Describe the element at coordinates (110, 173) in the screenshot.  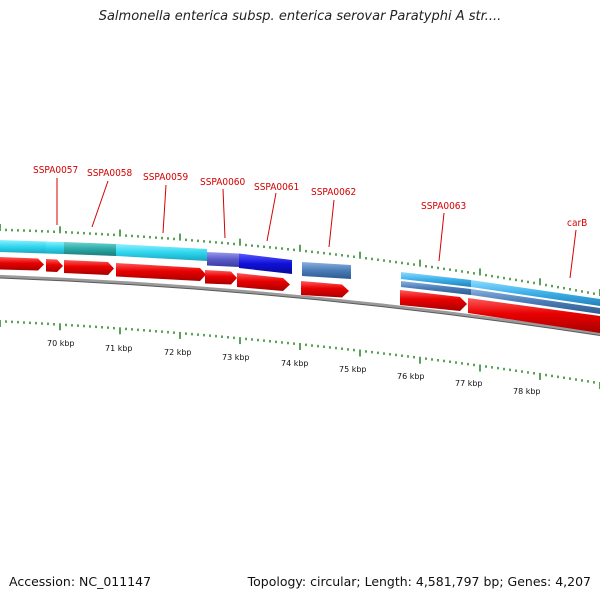
I see `gene-label: SSPA0058` at that location.